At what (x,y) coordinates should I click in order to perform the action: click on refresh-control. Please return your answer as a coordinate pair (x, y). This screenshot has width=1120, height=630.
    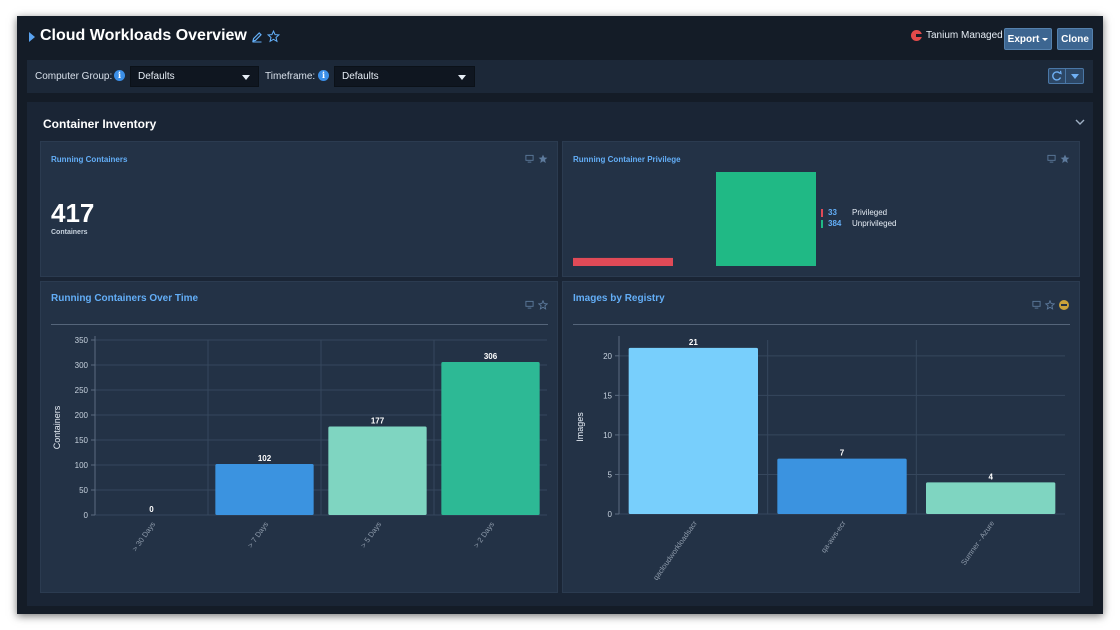
    Looking at the image, I should click on (1066, 76).